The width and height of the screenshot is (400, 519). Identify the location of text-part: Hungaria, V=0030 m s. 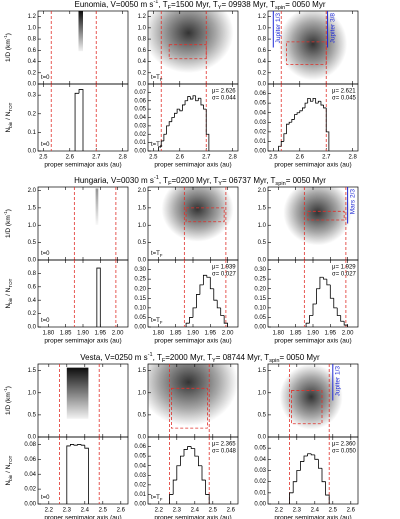
(114, 180).